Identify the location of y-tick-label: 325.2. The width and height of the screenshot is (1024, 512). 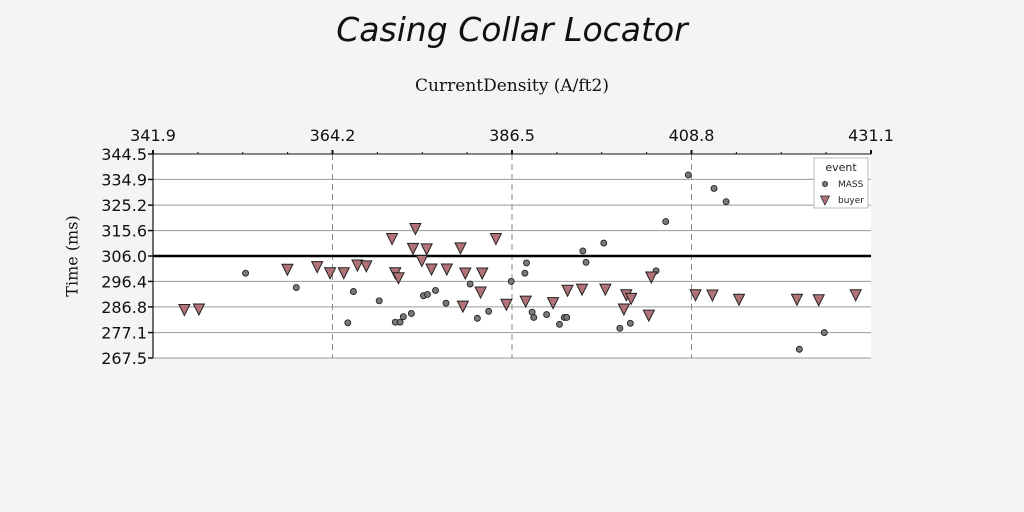
(124, 205).